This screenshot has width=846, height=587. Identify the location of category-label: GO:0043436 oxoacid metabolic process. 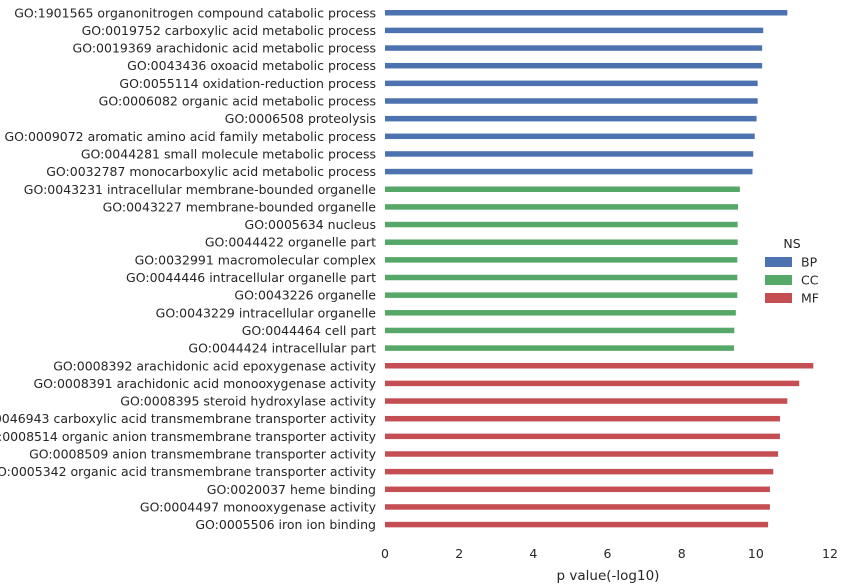
(251, 65).